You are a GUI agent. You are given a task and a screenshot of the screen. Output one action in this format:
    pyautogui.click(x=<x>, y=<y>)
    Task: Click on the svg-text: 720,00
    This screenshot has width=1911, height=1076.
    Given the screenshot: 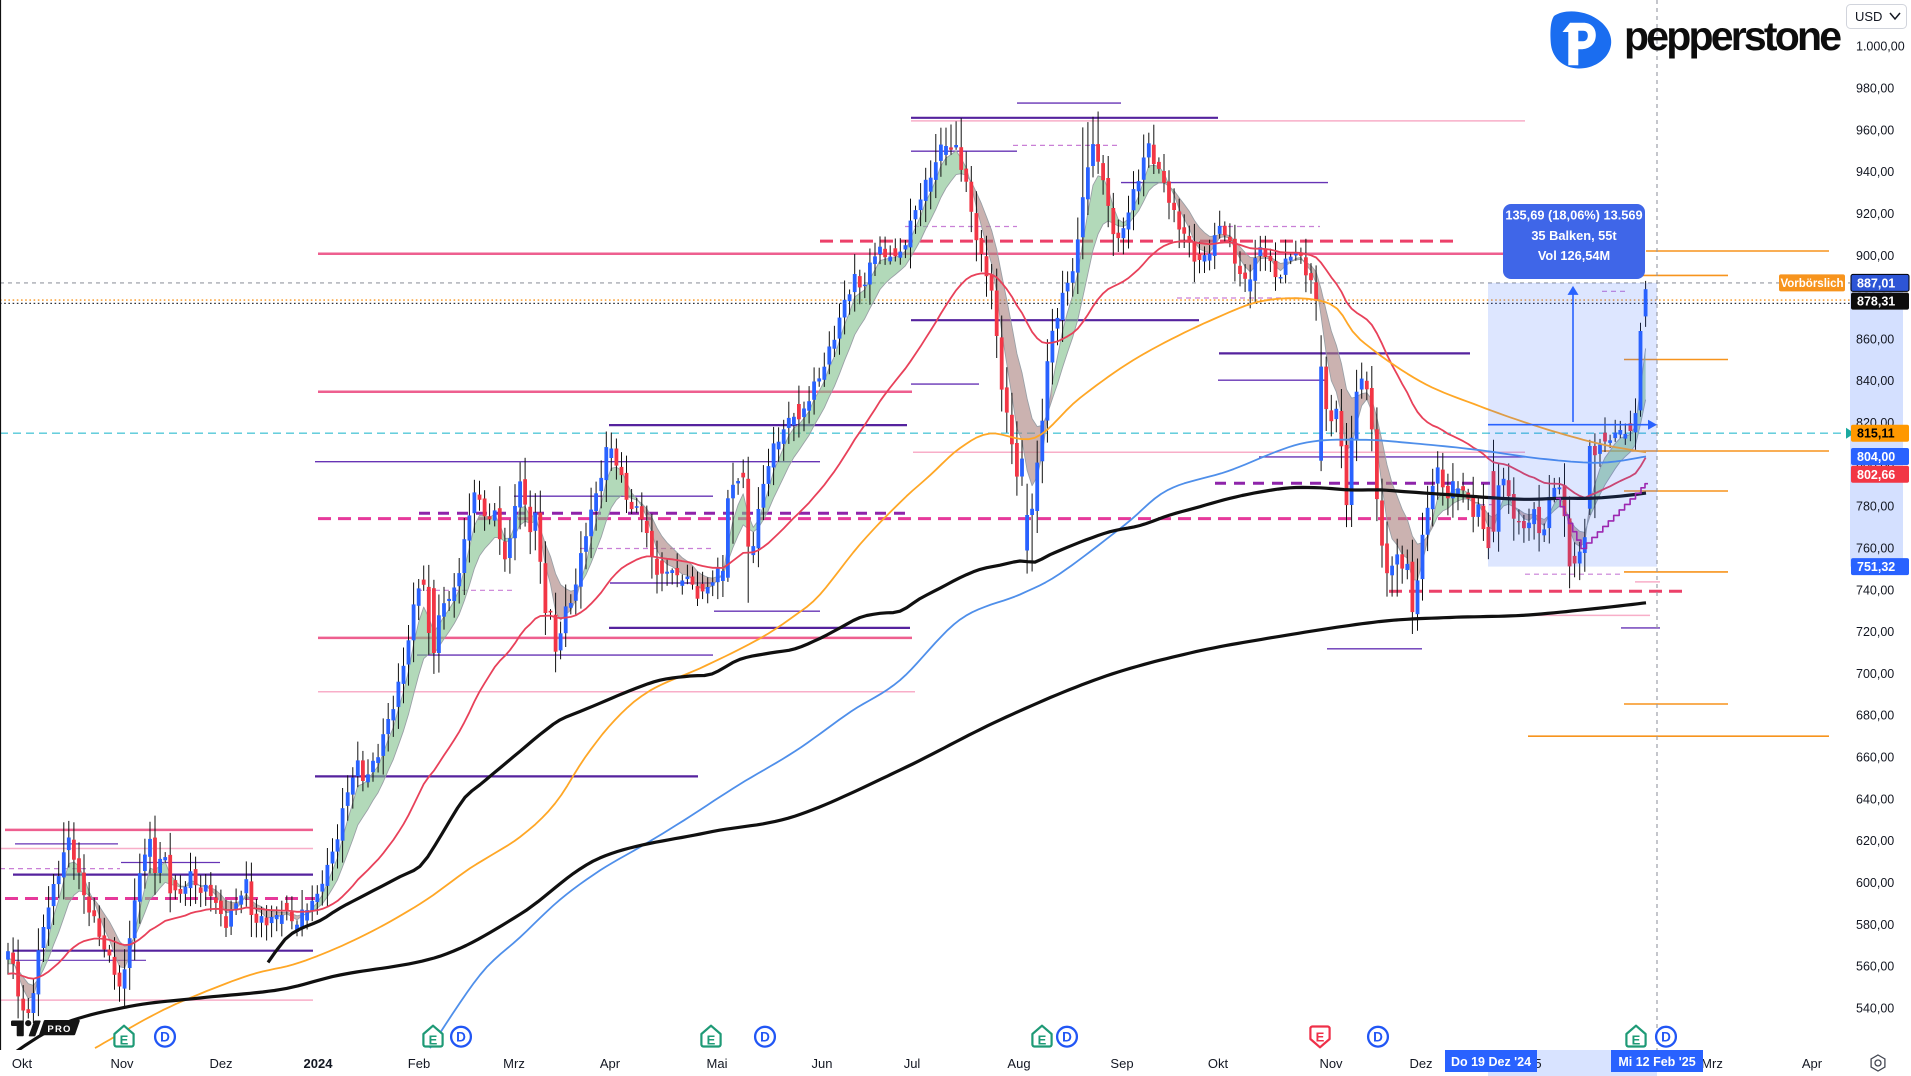 What is the action you would take?
    pyautogui.click(x=1875, y=632)
    